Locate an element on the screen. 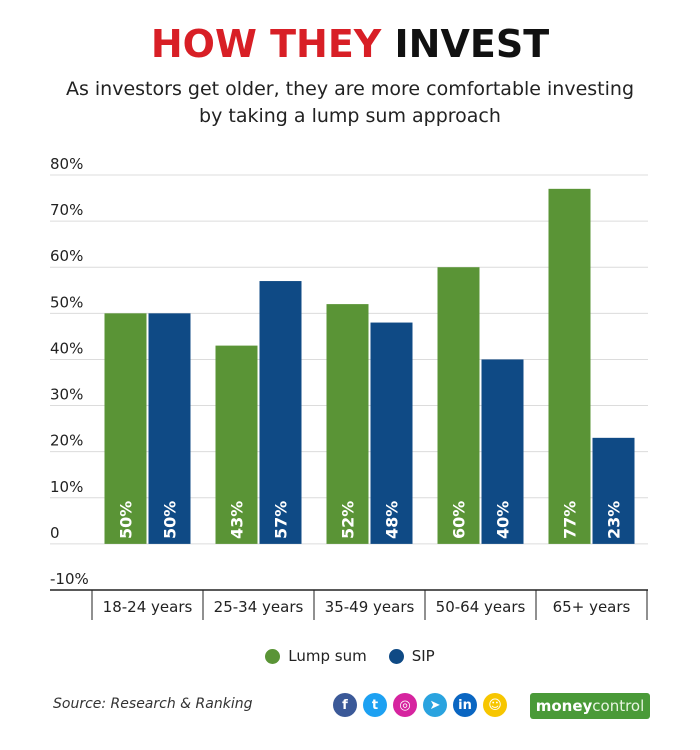  y-tick-label: 30% is located at coordinates (66, 395).